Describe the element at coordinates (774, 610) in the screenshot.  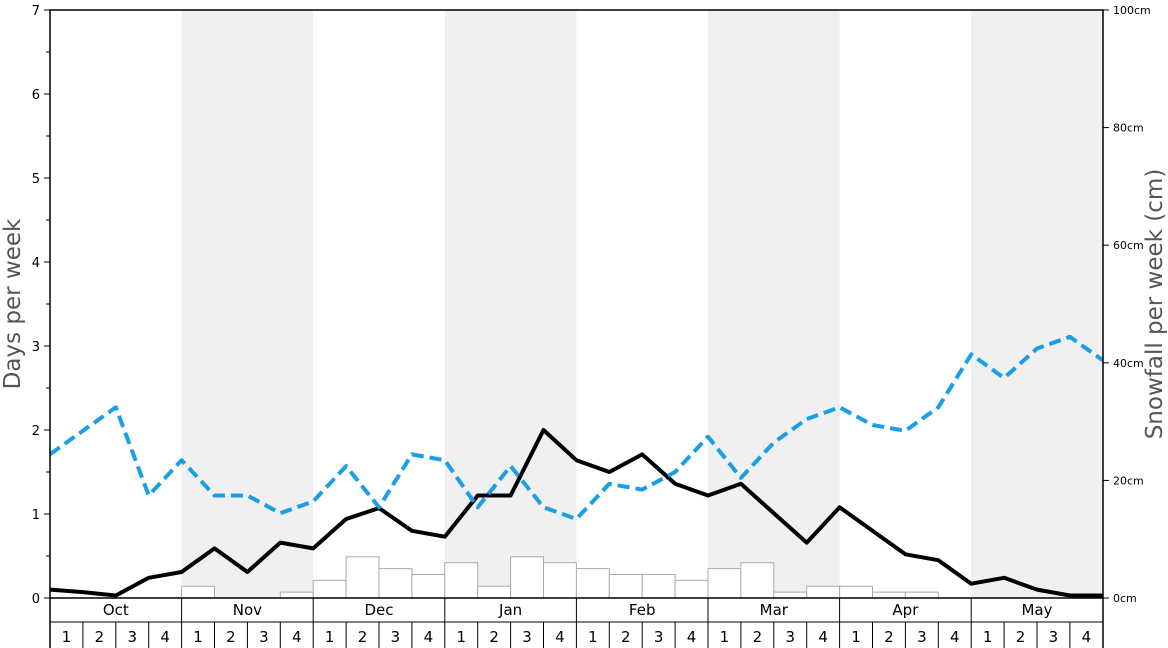
I see `month-label: Mar` at that location.